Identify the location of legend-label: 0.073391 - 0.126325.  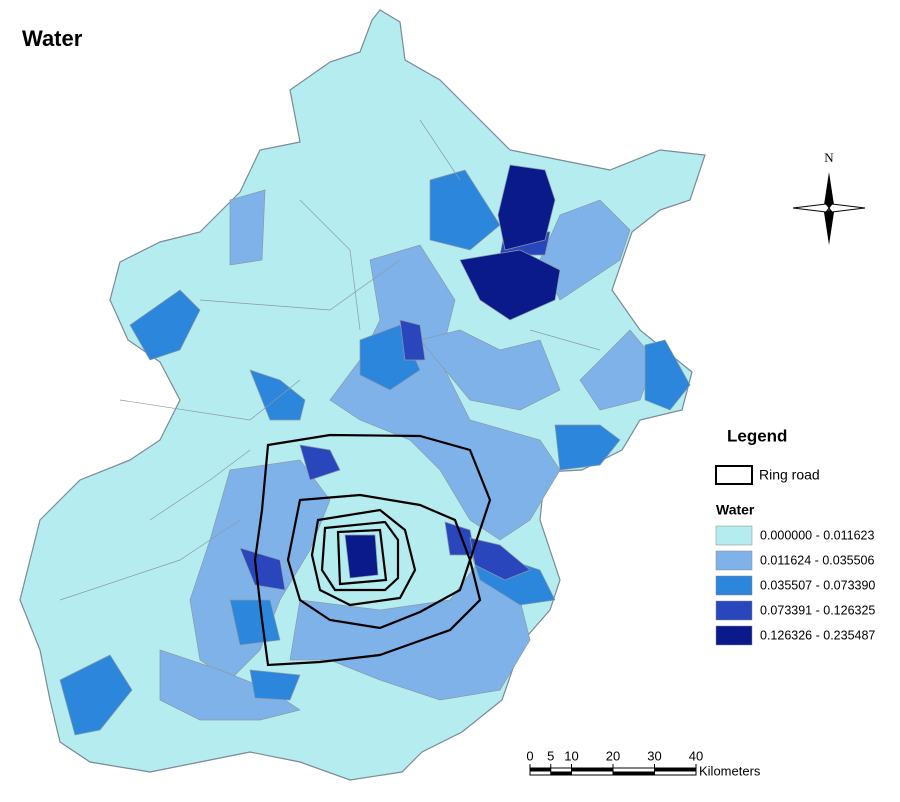
(817, 610).